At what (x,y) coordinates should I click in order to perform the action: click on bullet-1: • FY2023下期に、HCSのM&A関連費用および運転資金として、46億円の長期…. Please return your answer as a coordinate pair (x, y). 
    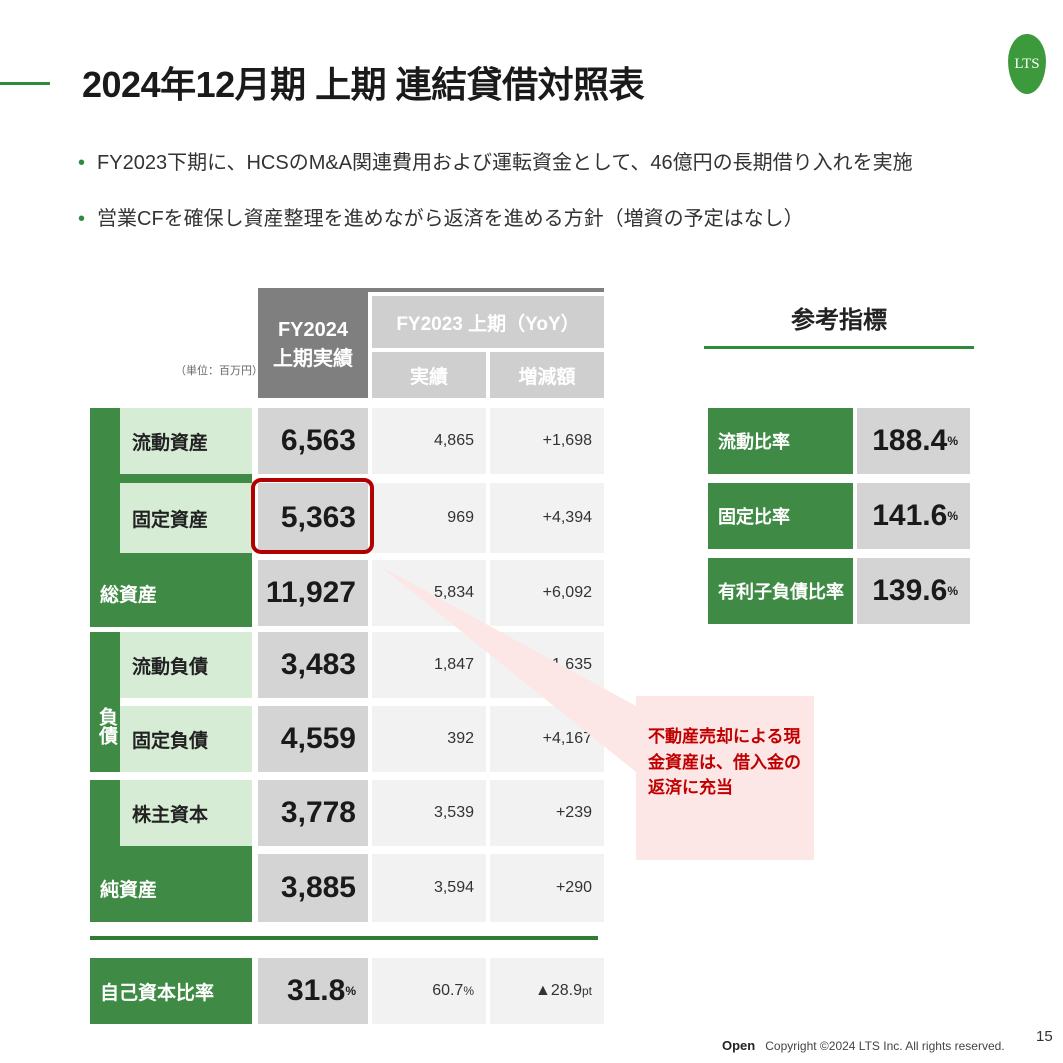
    Looking at the image, I should click on (495, 160).